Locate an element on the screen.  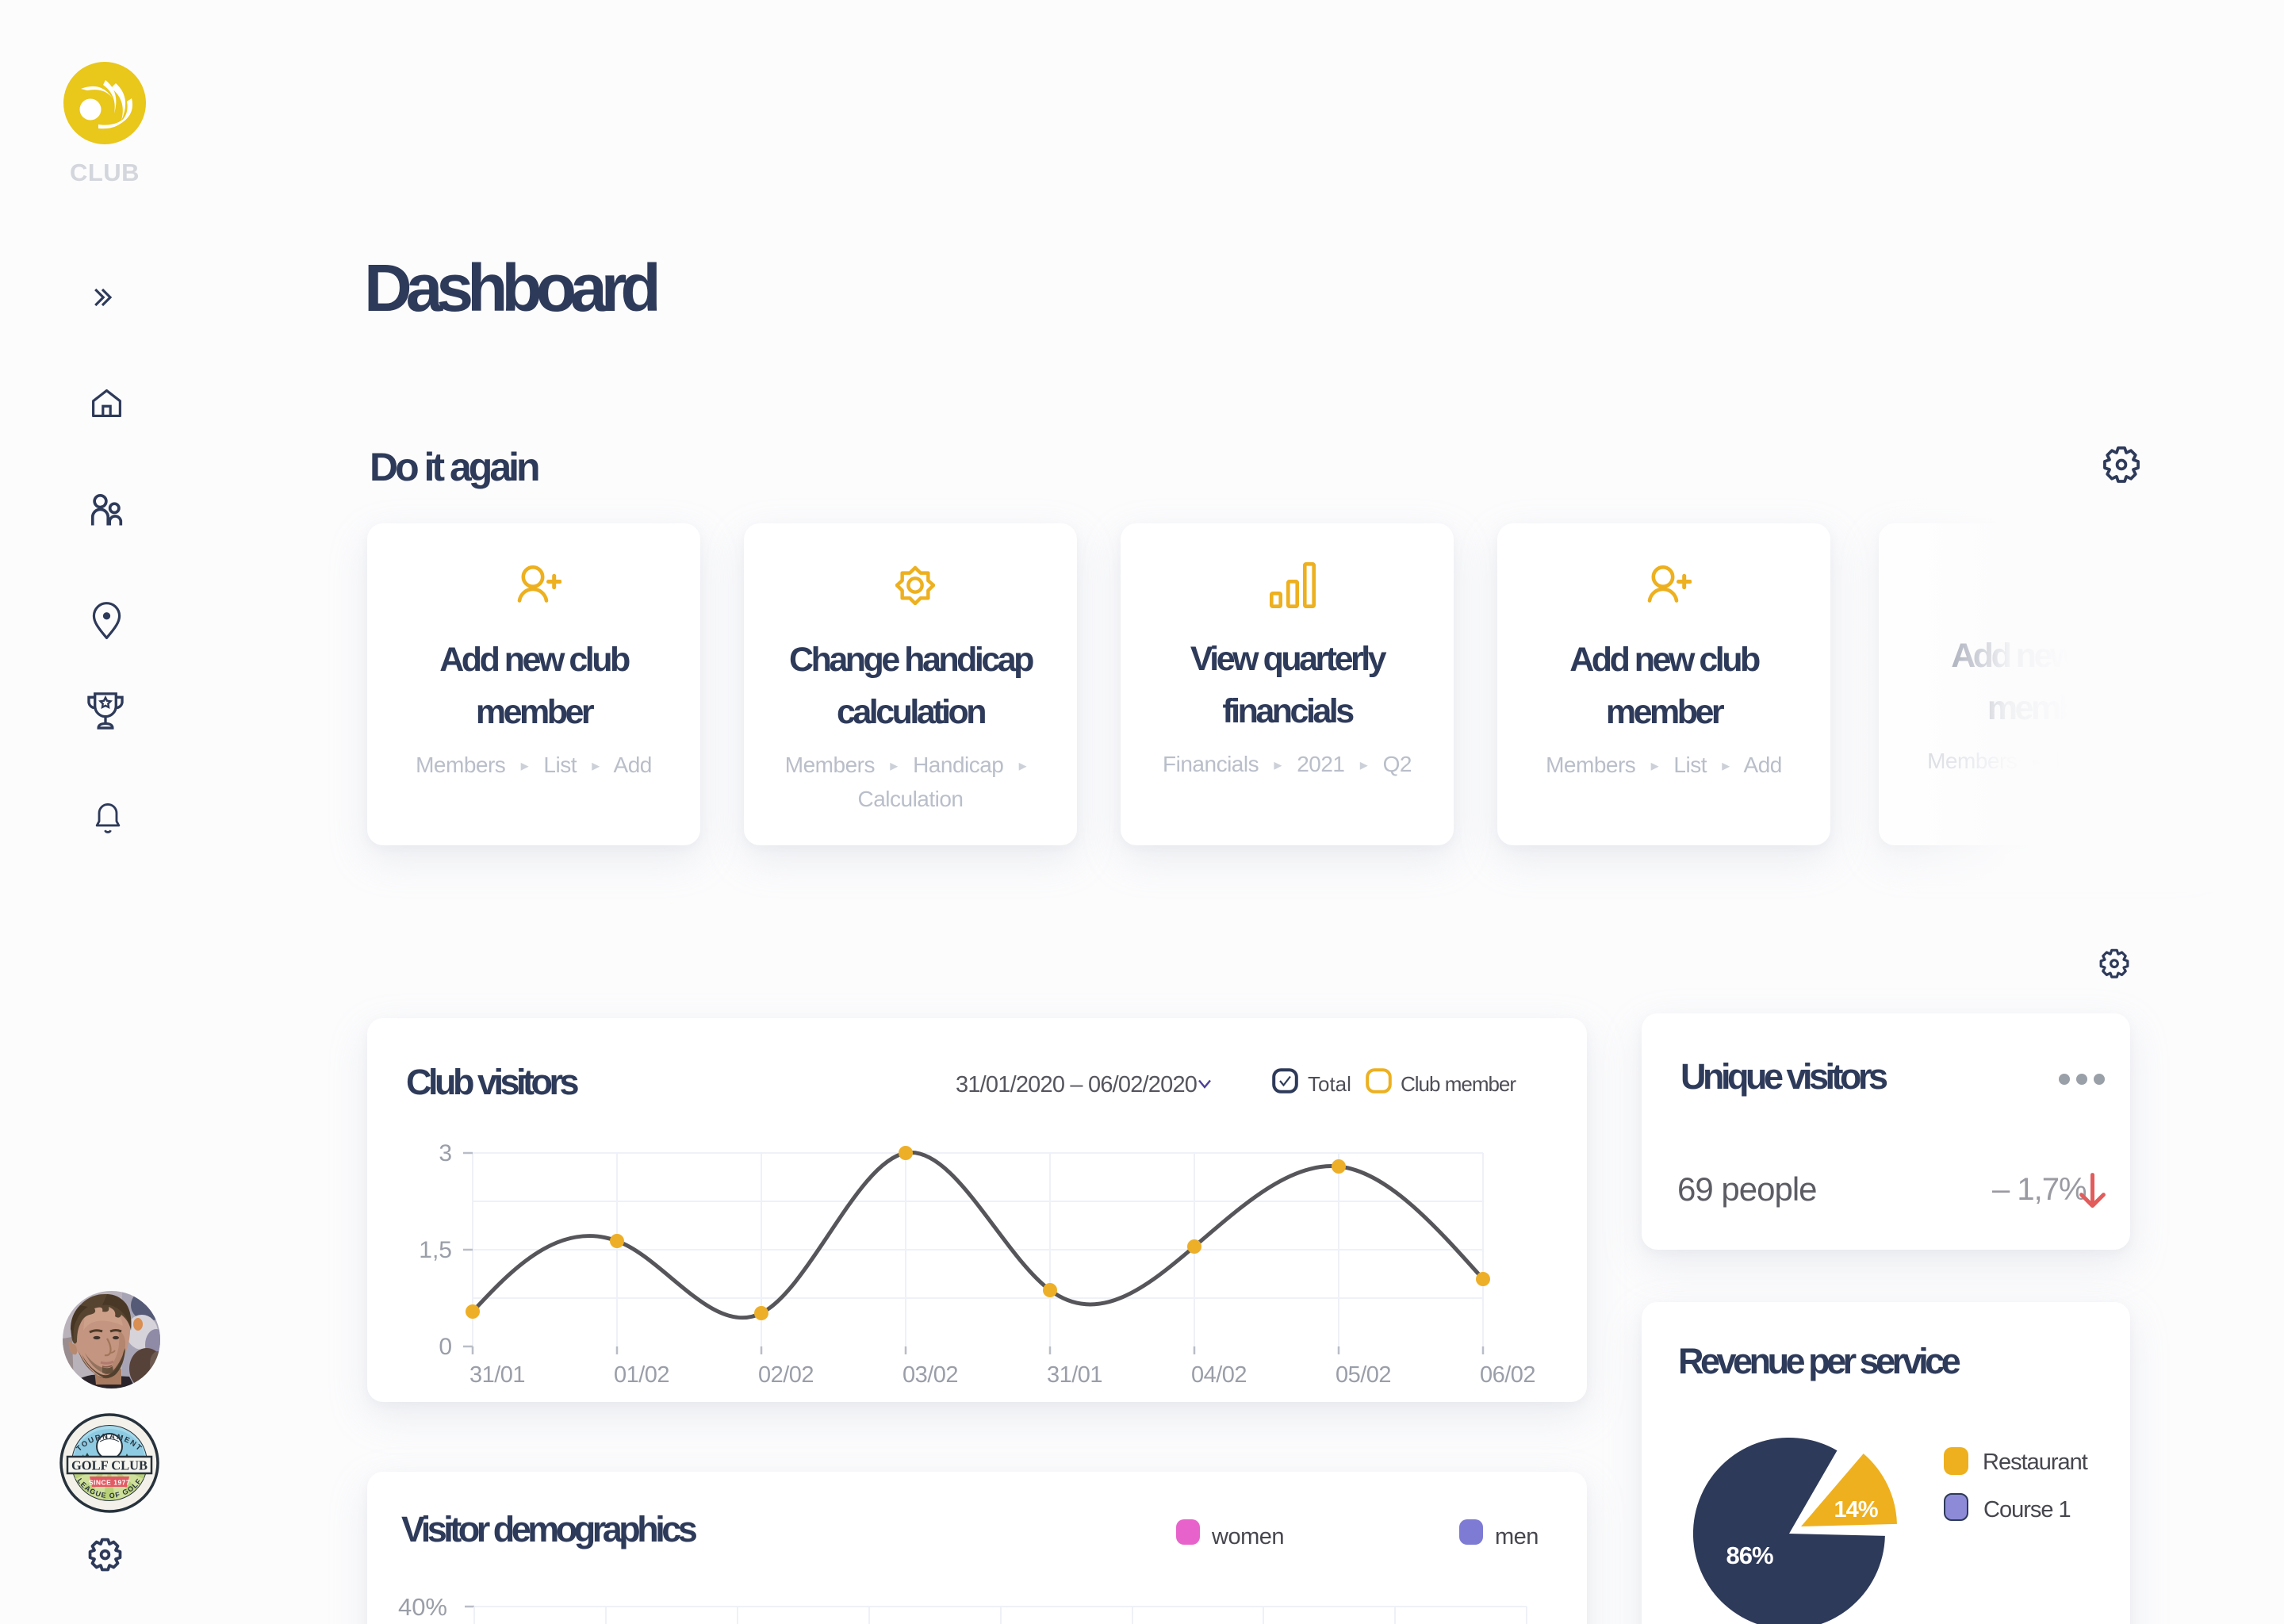
svg-text: 06/02 is located at coordinates (1507, 1375).